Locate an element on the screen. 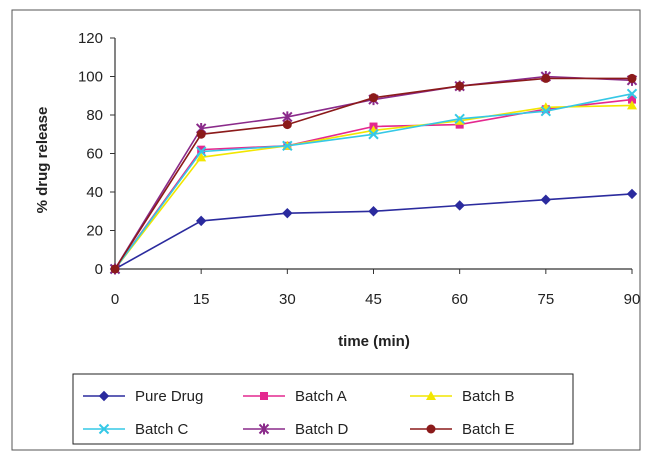  x-tick-label: 90 is located at coordinates (632, 299).